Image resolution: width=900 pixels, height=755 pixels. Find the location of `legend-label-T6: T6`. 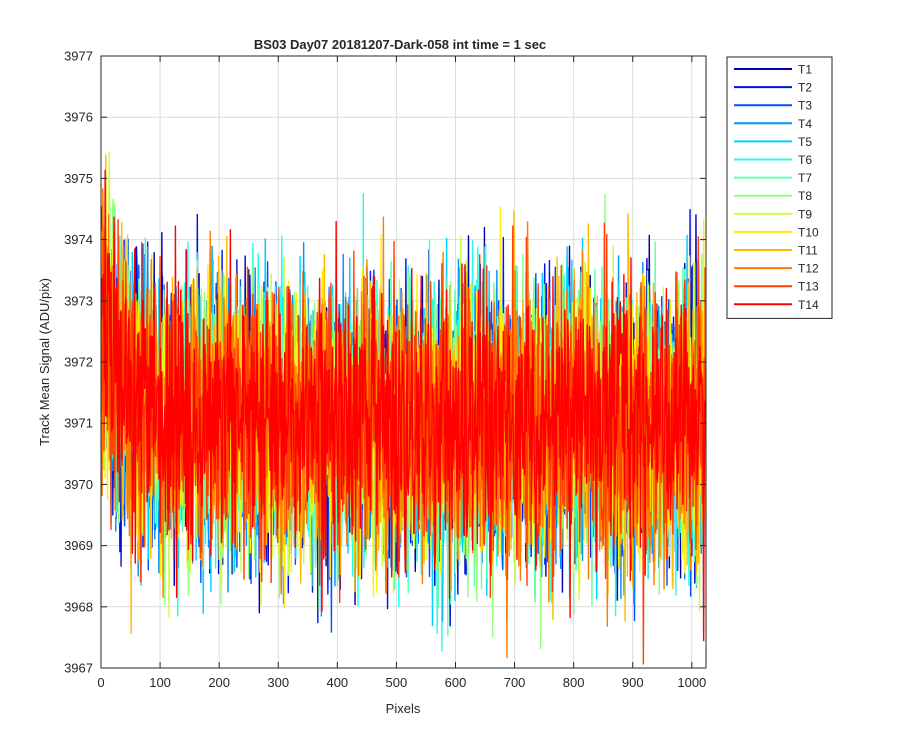

legend-label-T6: T6 is located at coordinates (805, 160).